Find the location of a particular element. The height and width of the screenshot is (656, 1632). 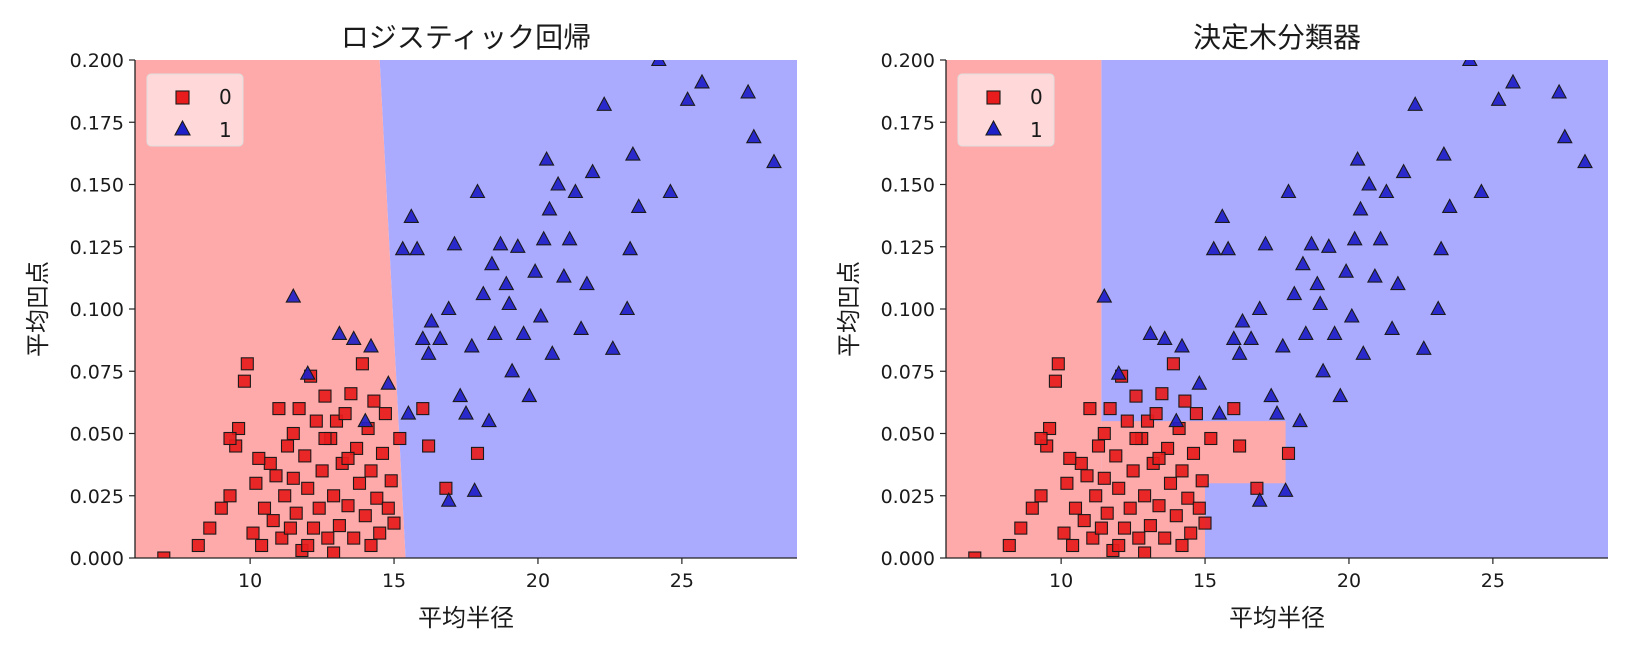

y-tick-label: 0.100 is located at coordinates (97, 310).